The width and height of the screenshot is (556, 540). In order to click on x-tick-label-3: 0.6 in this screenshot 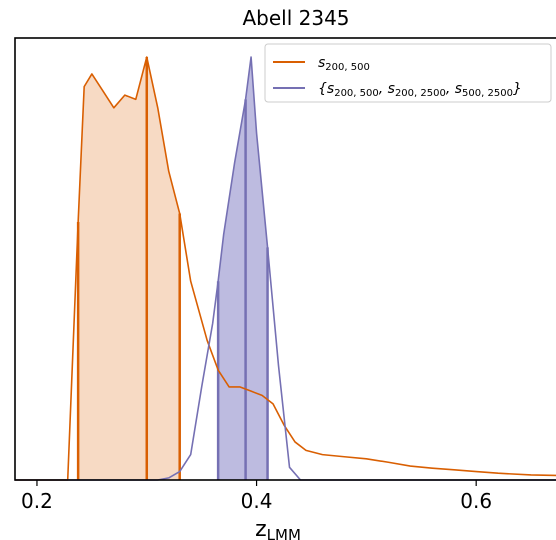, I will do `click(476, 501)`.